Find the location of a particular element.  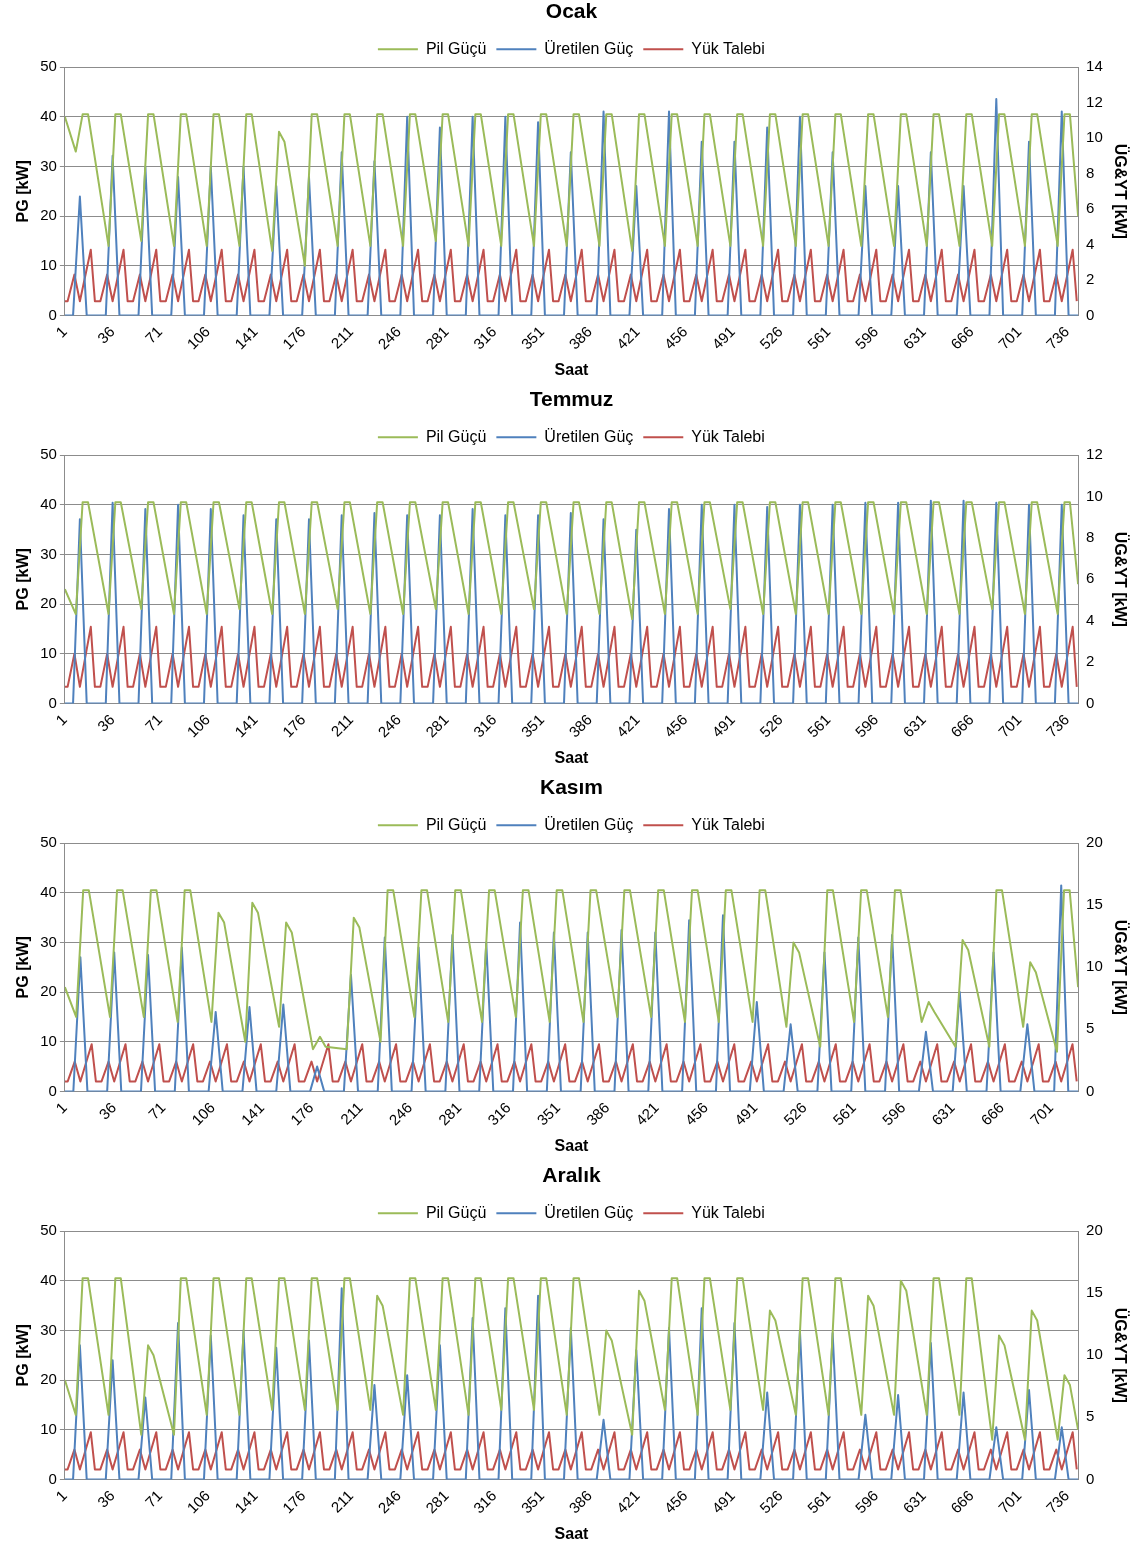

x-tick-label: 561 is located at coordinates (818, 725).